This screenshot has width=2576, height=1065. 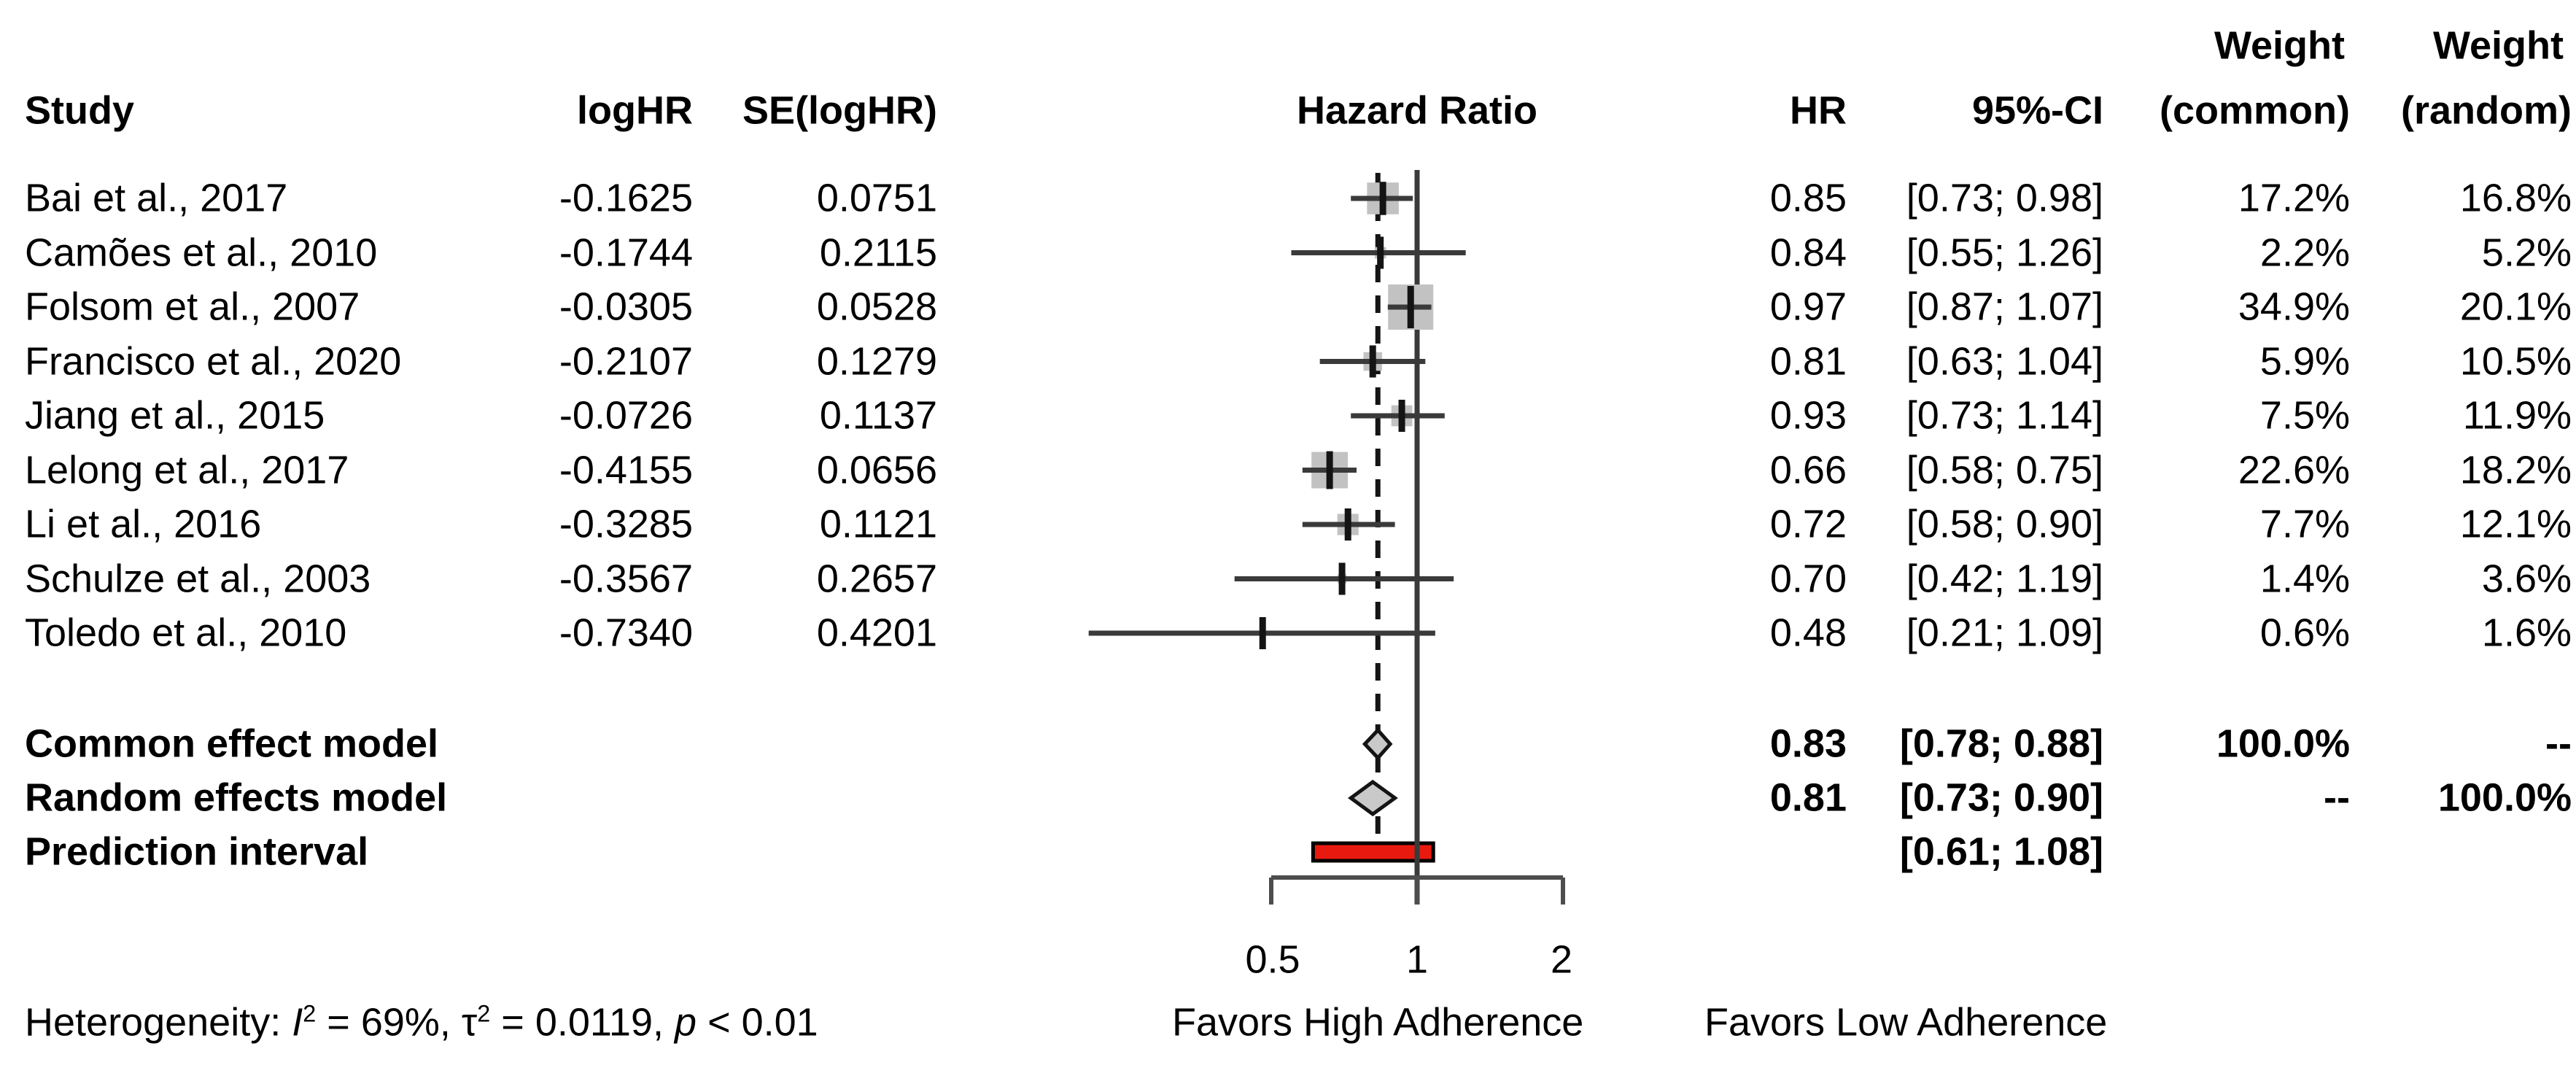 I want to click on se-value: 0.1121, so click(x=878, y=524).